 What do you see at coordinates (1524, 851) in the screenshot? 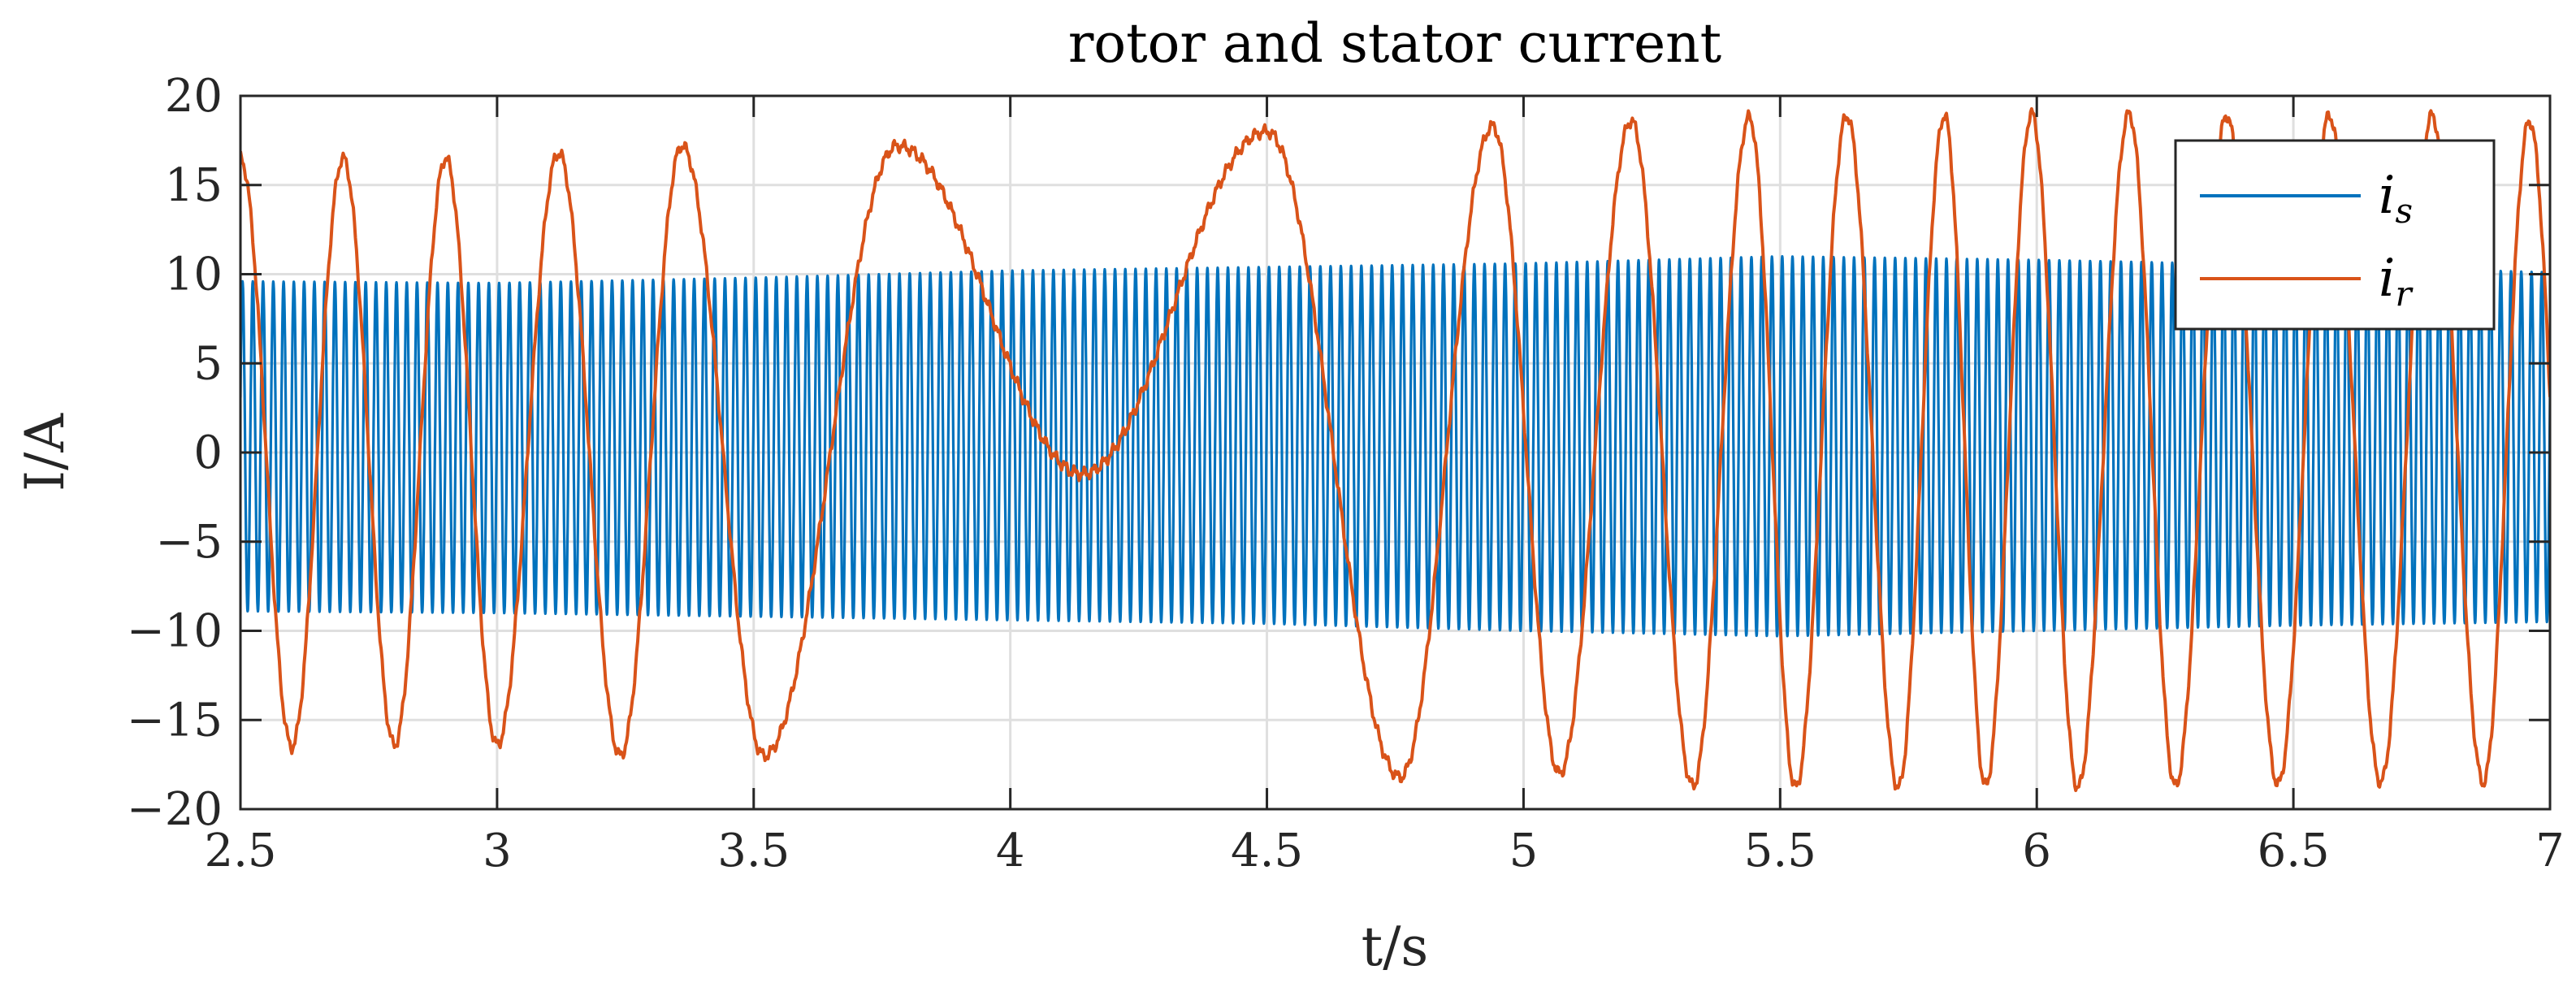
I see `x-tick-label: 5` at bounding box center [1524, 851].